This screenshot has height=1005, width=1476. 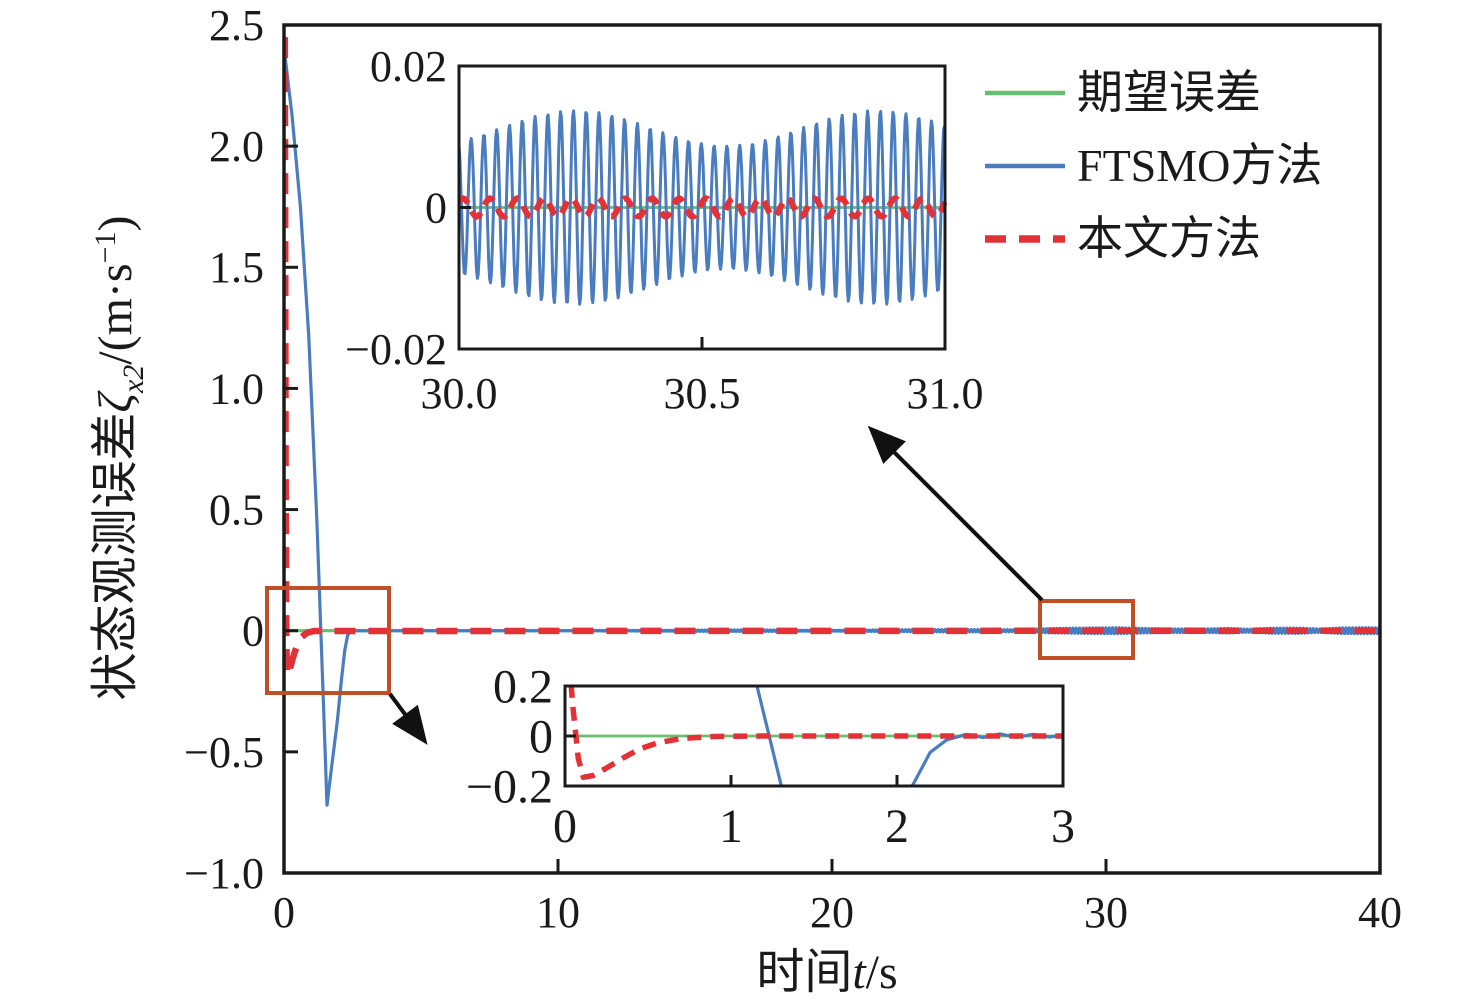 What do you see at coordinates (897, 826) in the screenshot?
I see `inset_bottom-xtick-label: 2` at bounding box center [897, 826].